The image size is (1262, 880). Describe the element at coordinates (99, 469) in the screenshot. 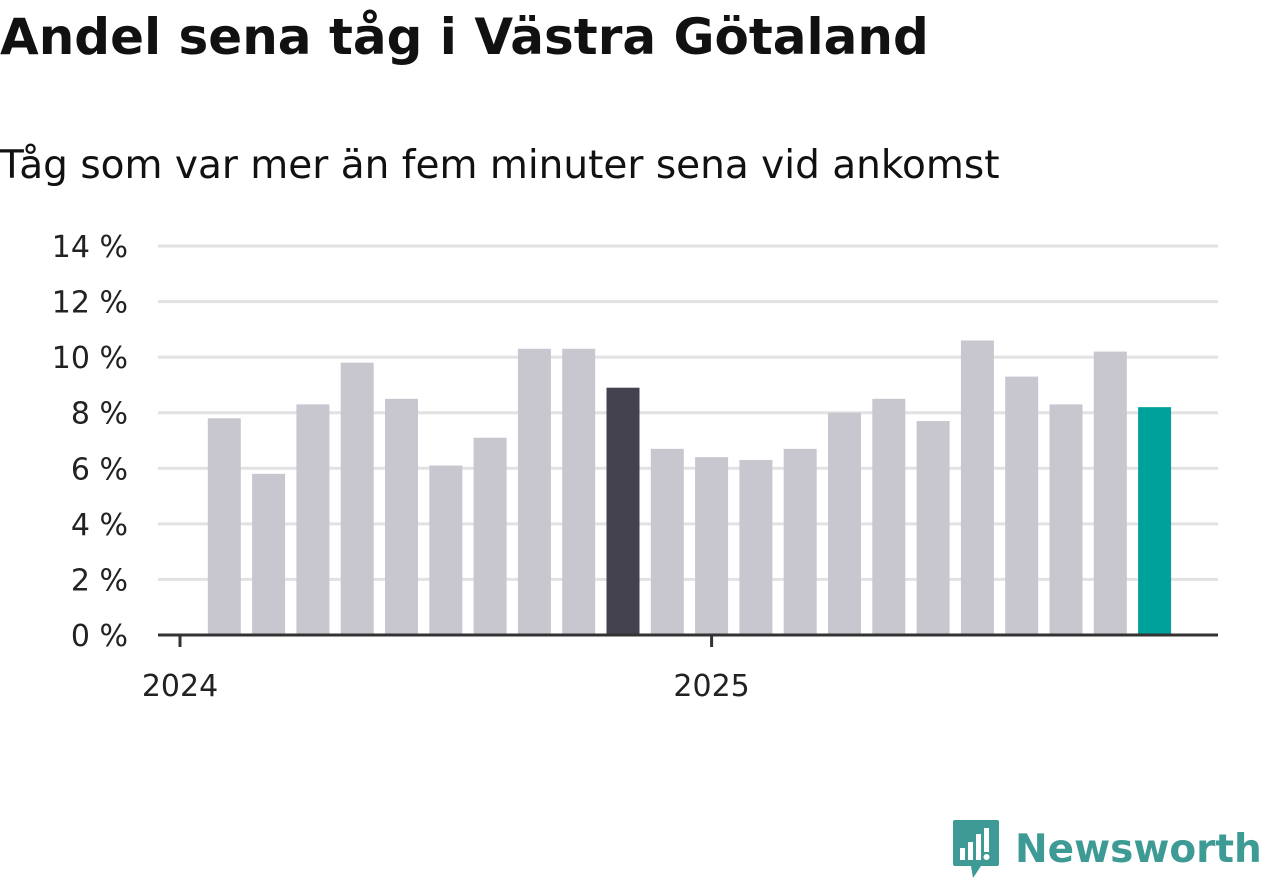

I see `y-tick-label: 6 %` at that location.